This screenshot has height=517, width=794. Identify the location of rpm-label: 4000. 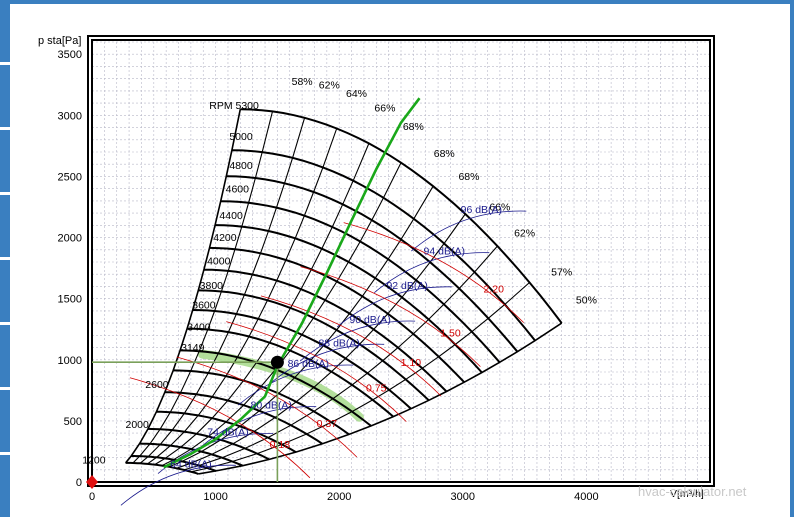
(219, 261).